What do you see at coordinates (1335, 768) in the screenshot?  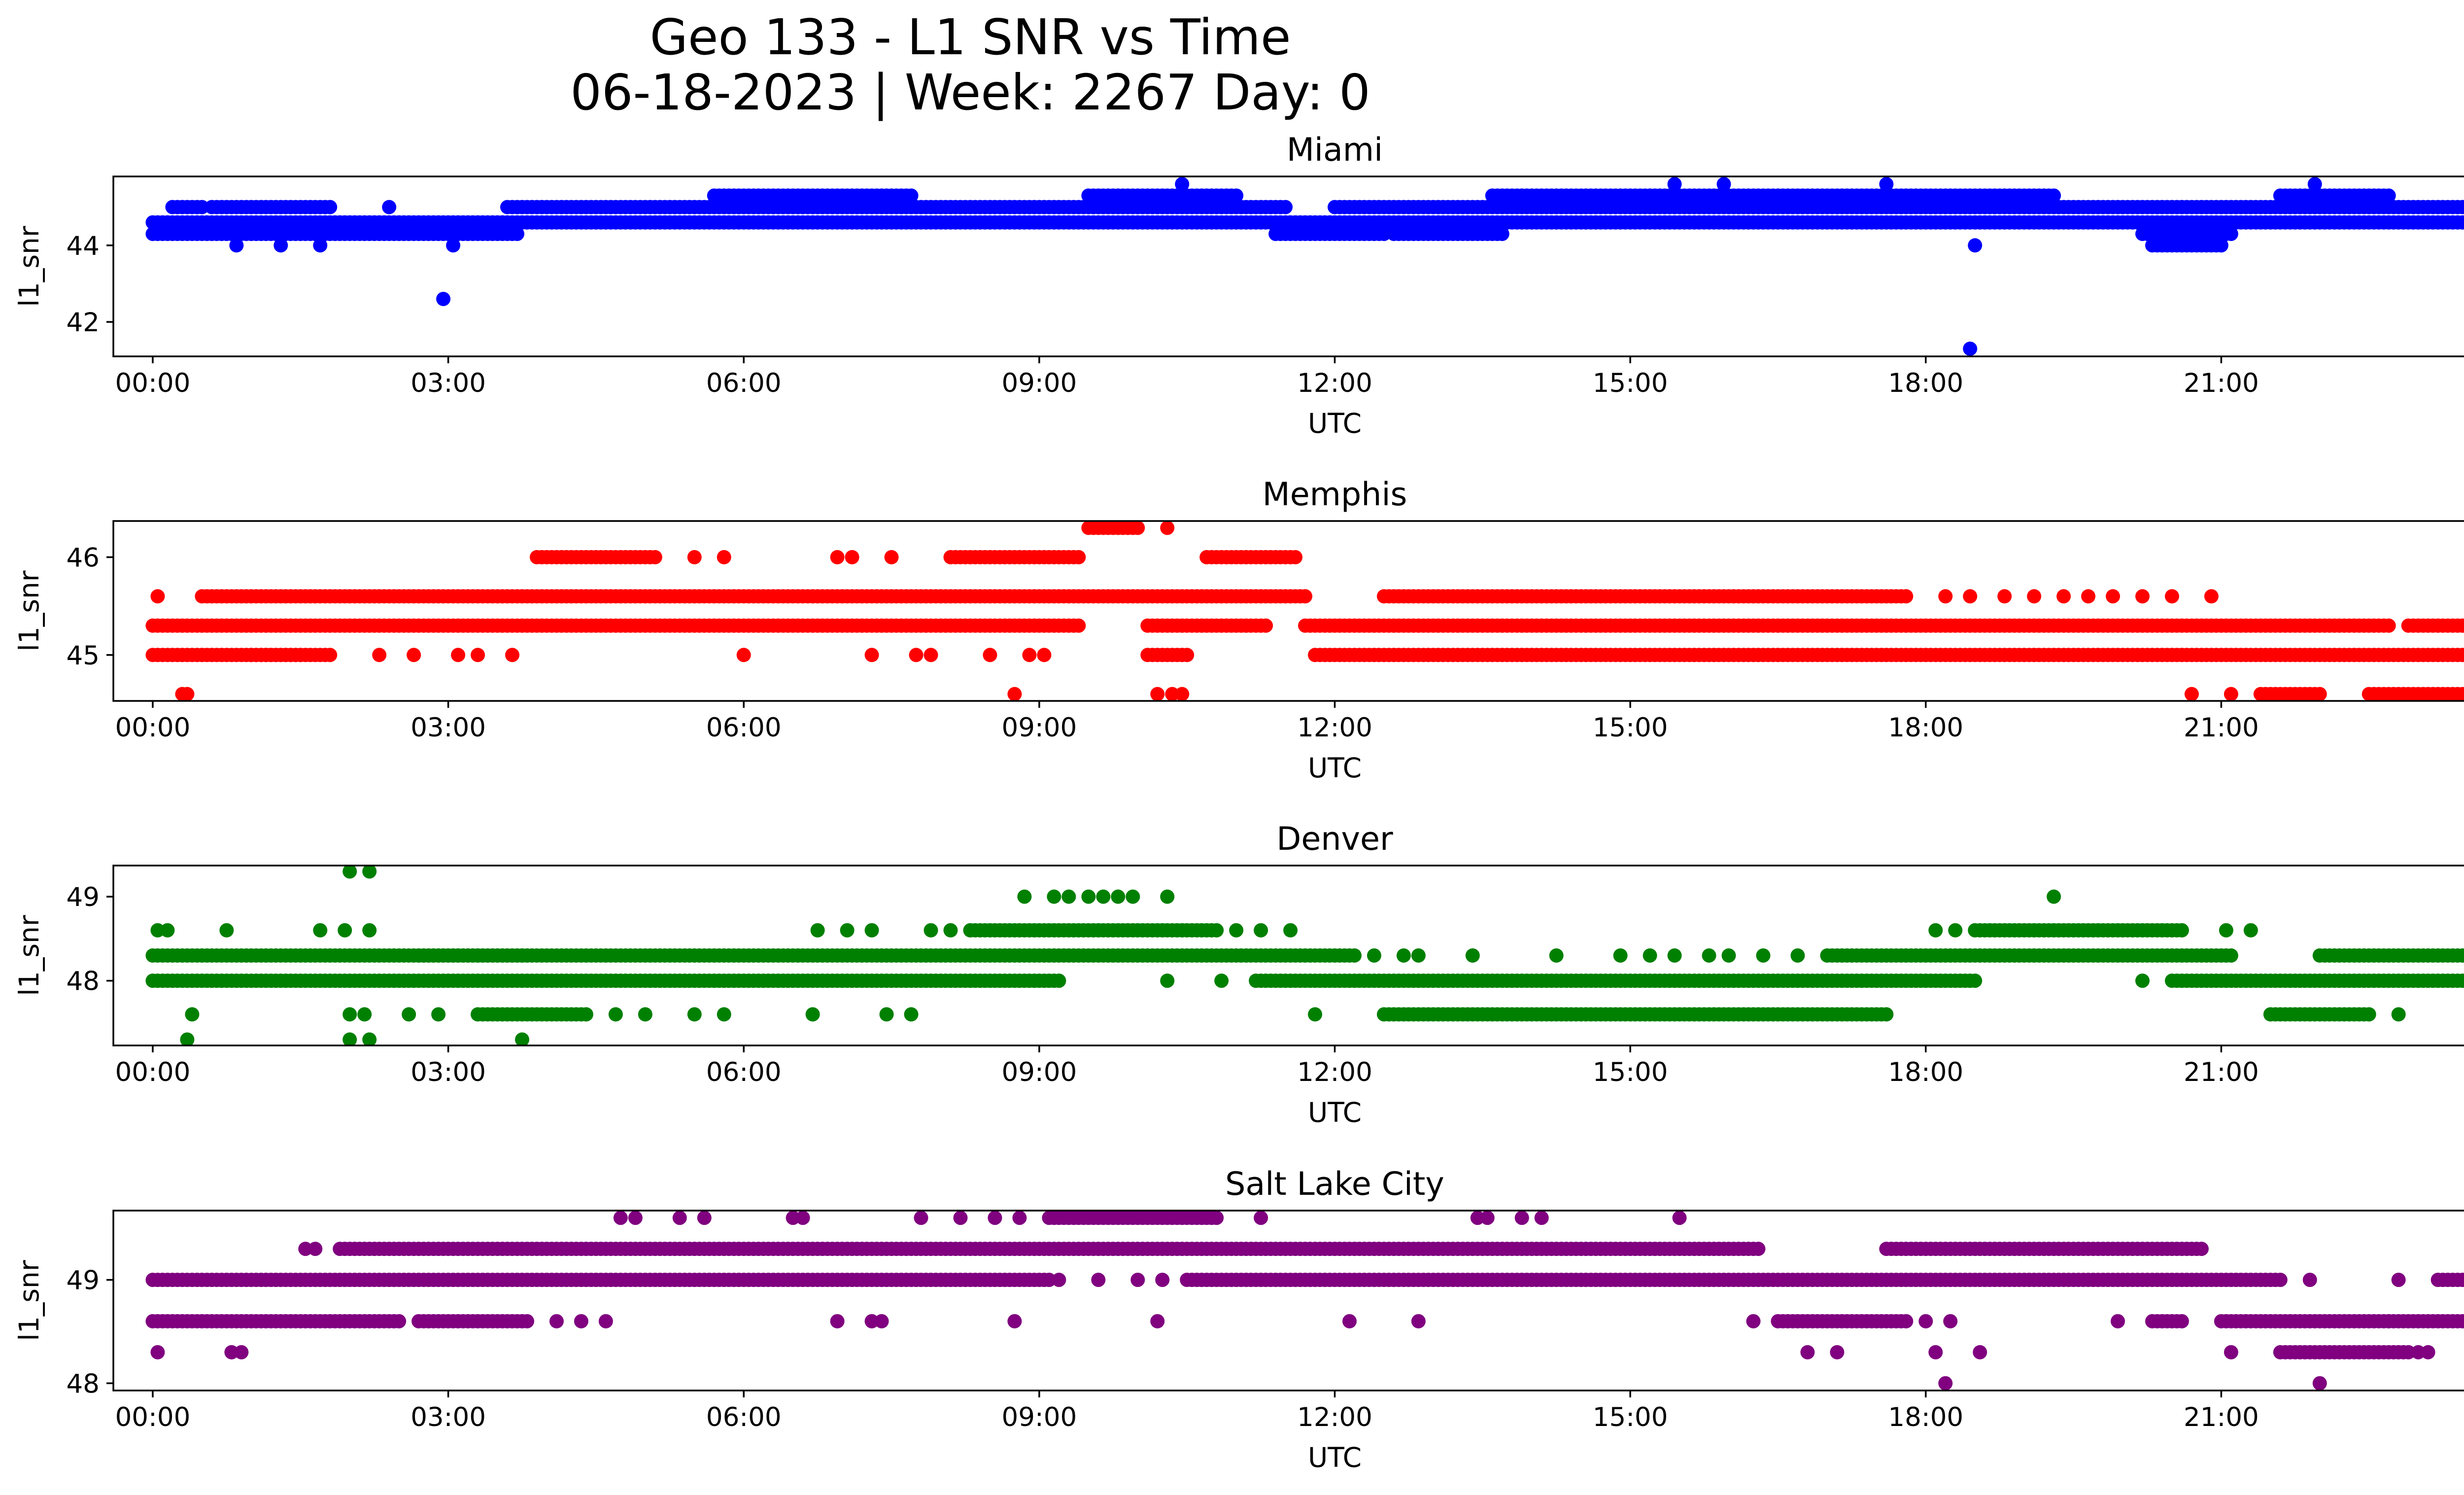 I see `x-axis-label: UTC` at bounding box center [1335, 768].